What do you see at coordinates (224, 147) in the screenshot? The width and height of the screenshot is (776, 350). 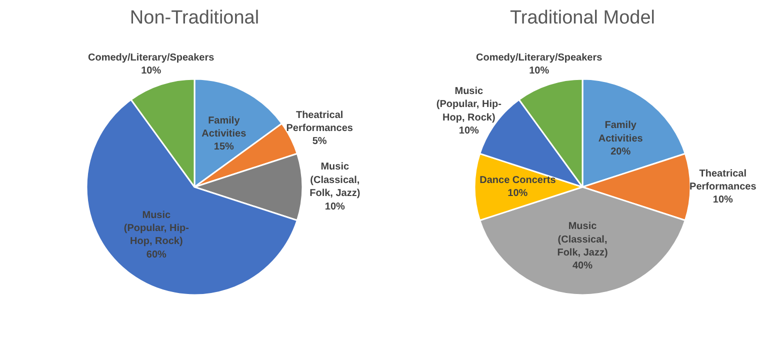 I see `data-label: 15%` at bounding box center [224, 147].